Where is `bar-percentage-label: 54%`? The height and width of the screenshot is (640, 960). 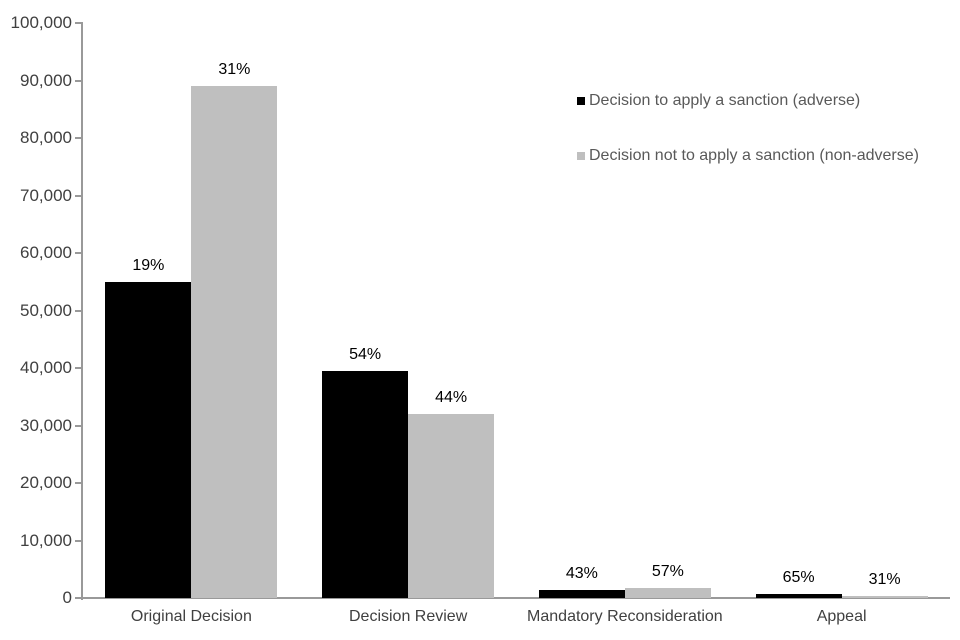
bar-percentage-label: 54% is located at coordinates (365, 354).